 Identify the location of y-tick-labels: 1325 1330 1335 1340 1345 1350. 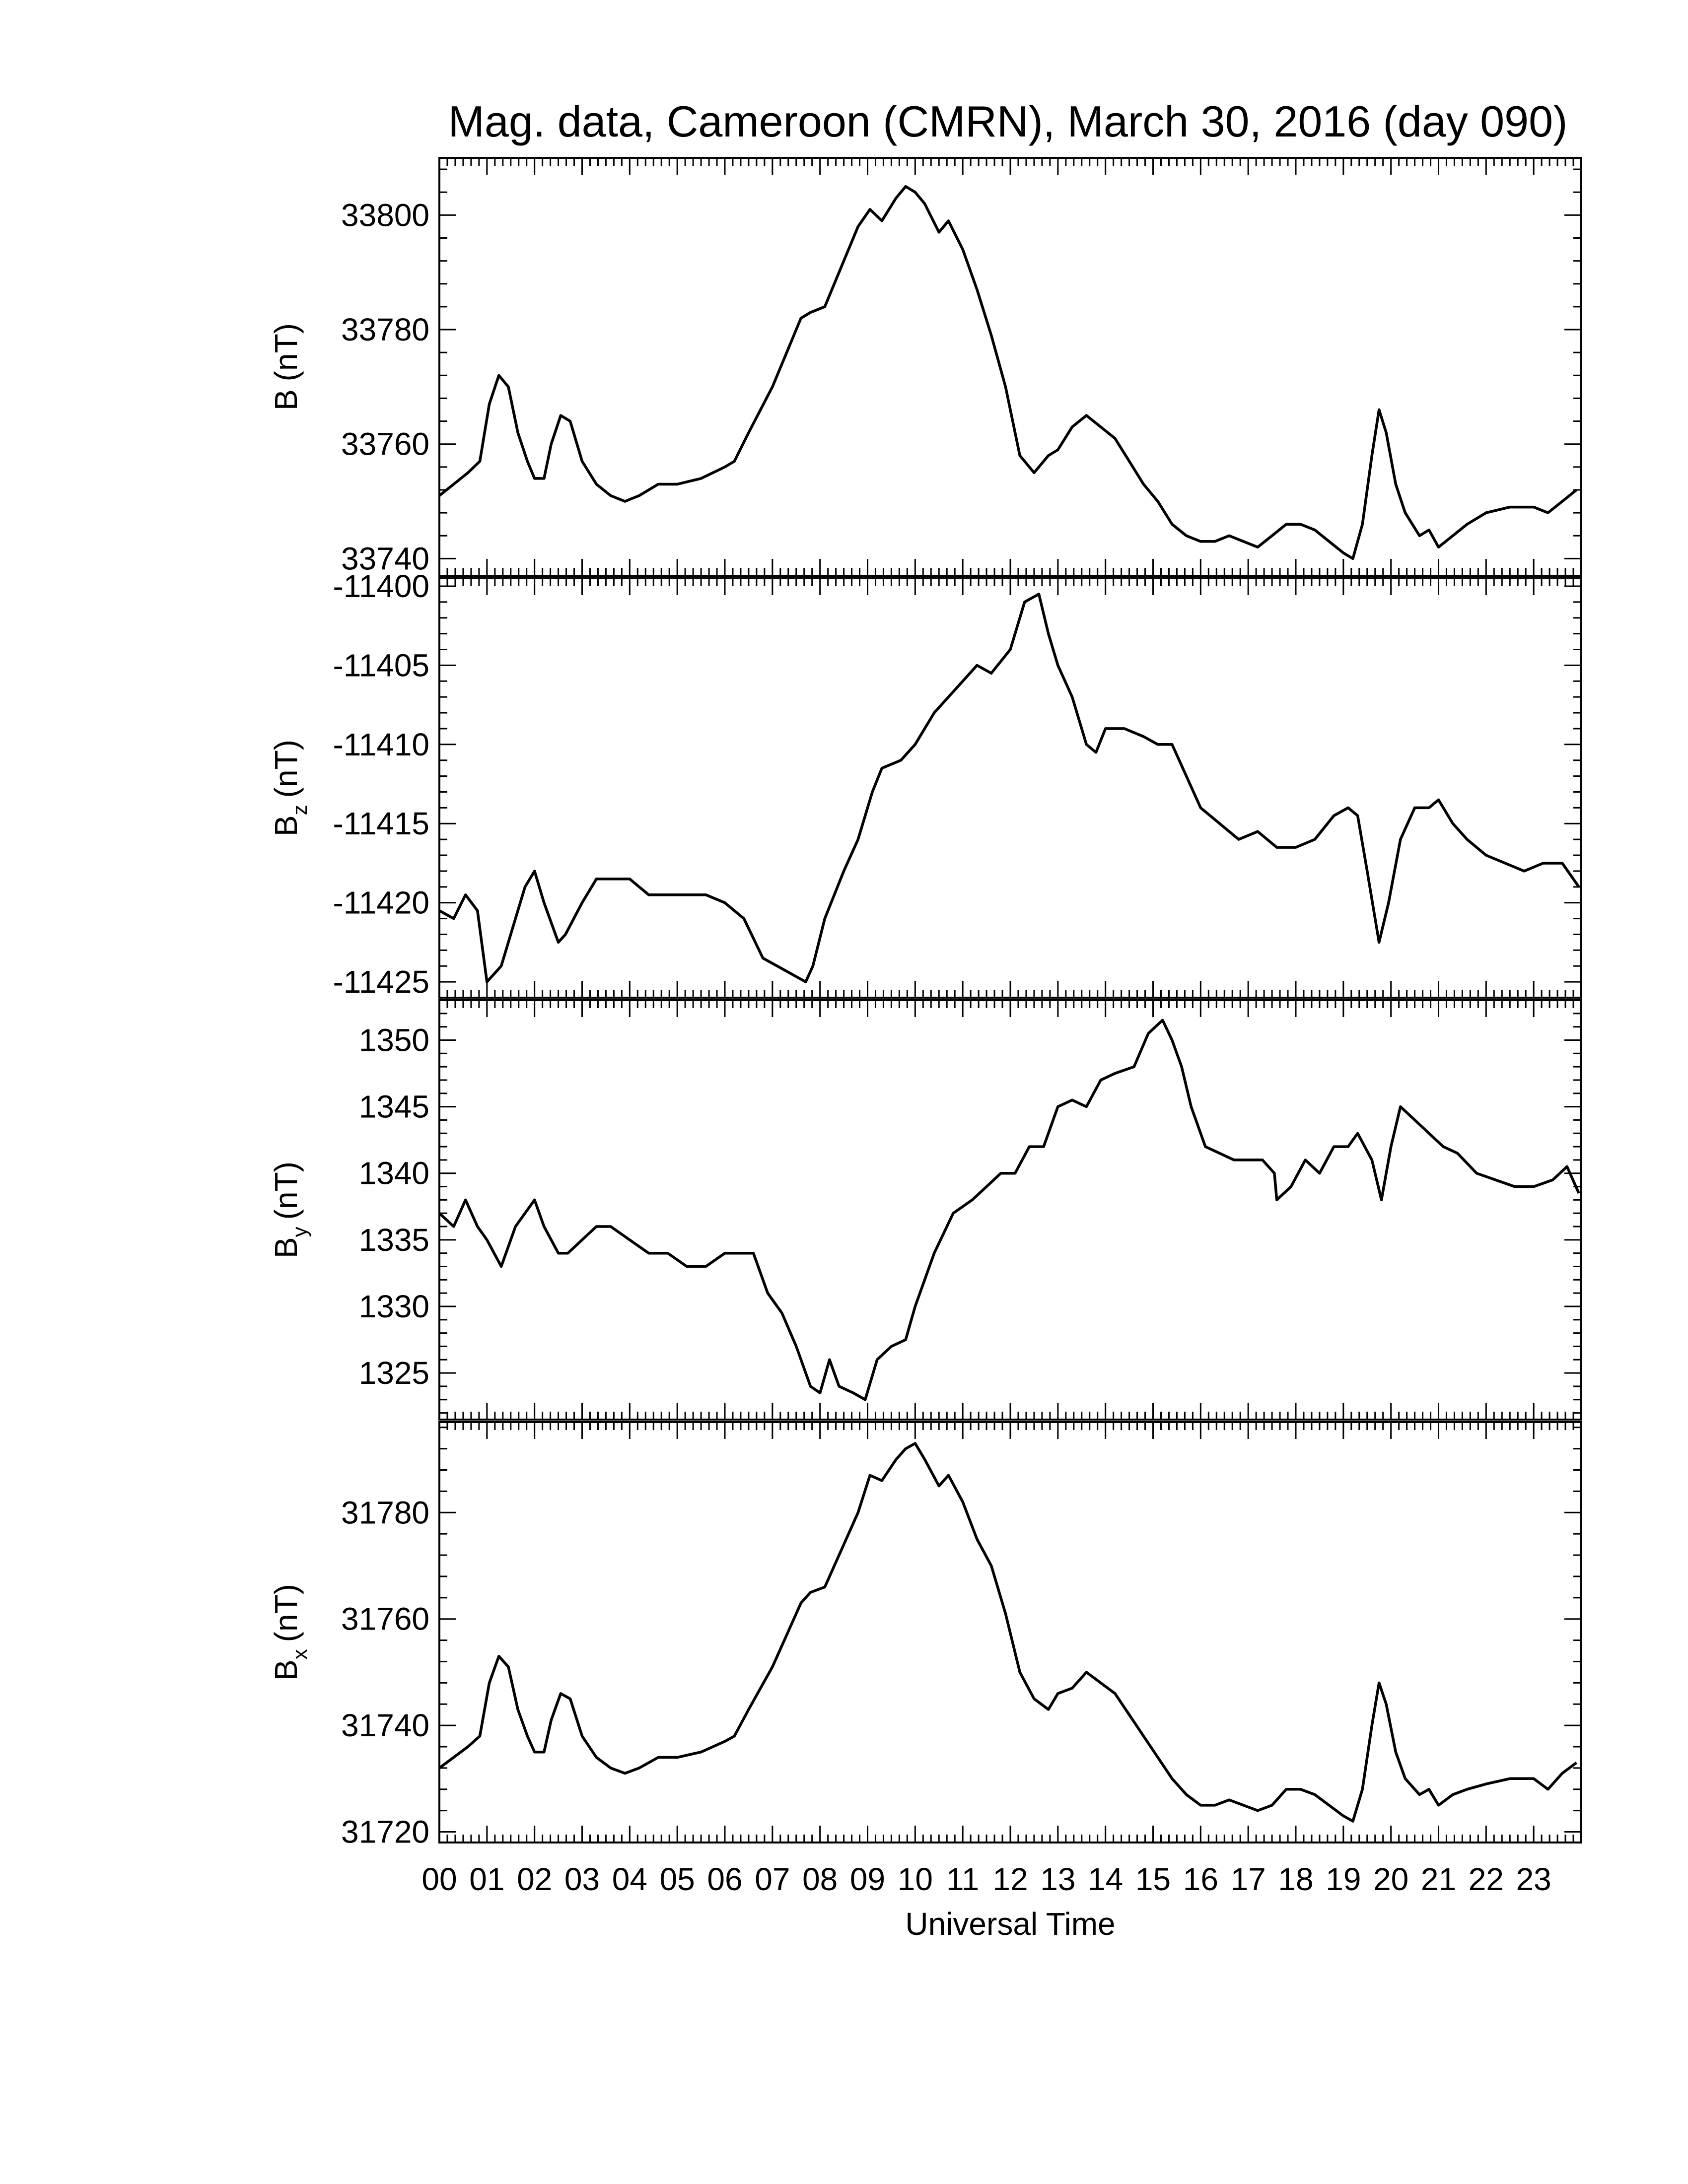
(394, 1206).